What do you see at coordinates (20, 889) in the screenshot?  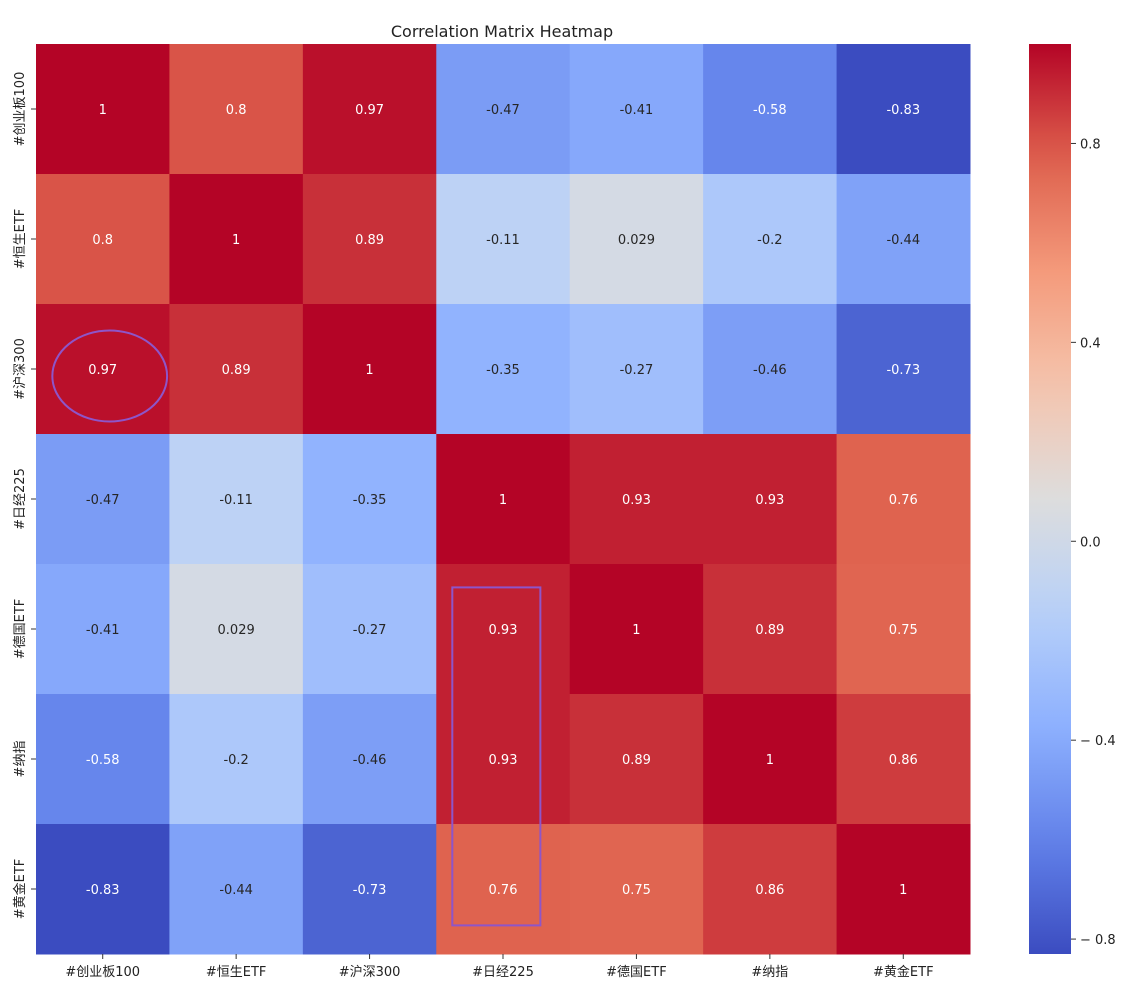 I see `y-tick-label-6: #黄金ETF` at bounding box center [20, 889].